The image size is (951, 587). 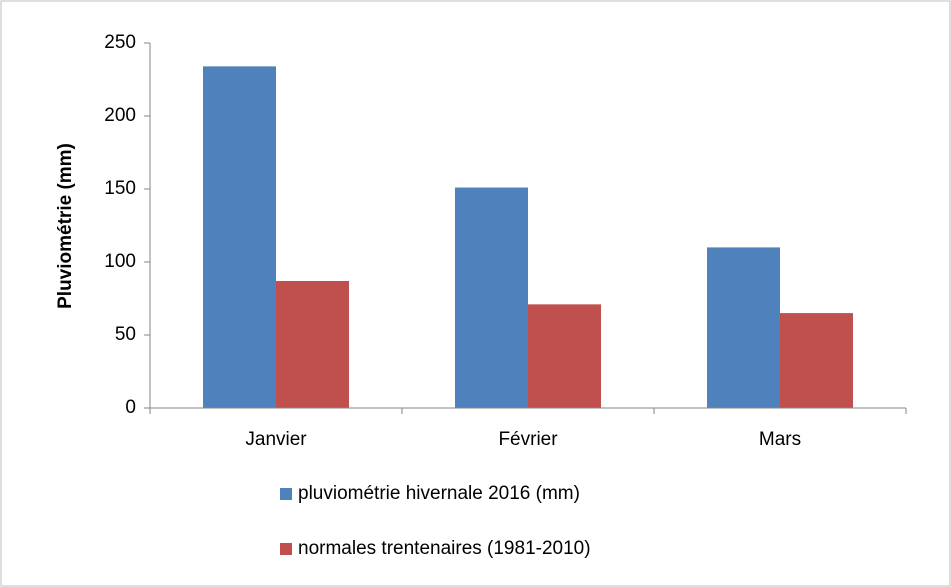 I want to click on x-tick-label: Mars, so click(x=780, y=439).